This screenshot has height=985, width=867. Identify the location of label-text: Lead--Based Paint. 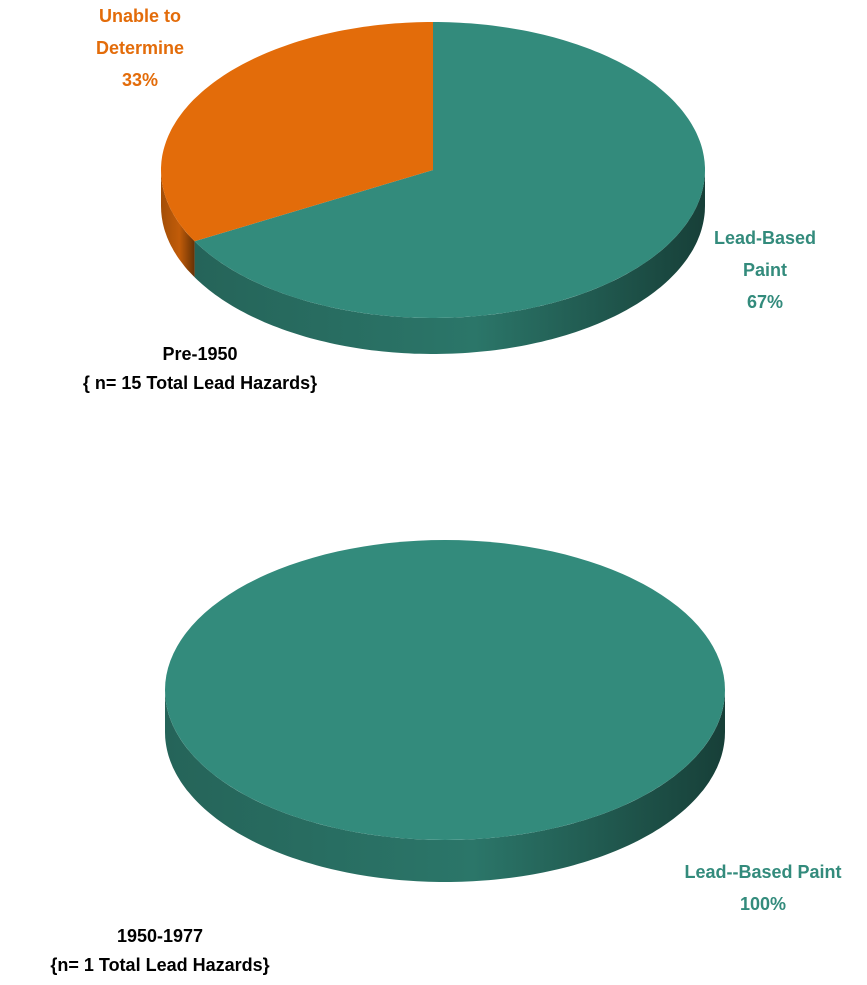
(763, 872).